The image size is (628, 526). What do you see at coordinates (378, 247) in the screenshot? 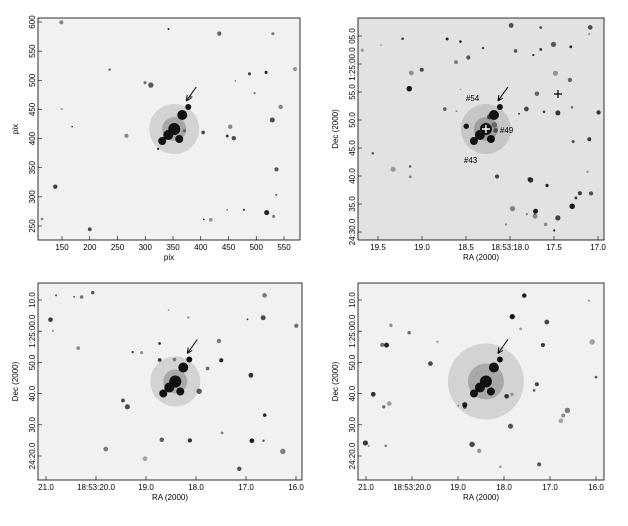
I see `x-tick-label: 19.5` at bounding box center [378, 247].